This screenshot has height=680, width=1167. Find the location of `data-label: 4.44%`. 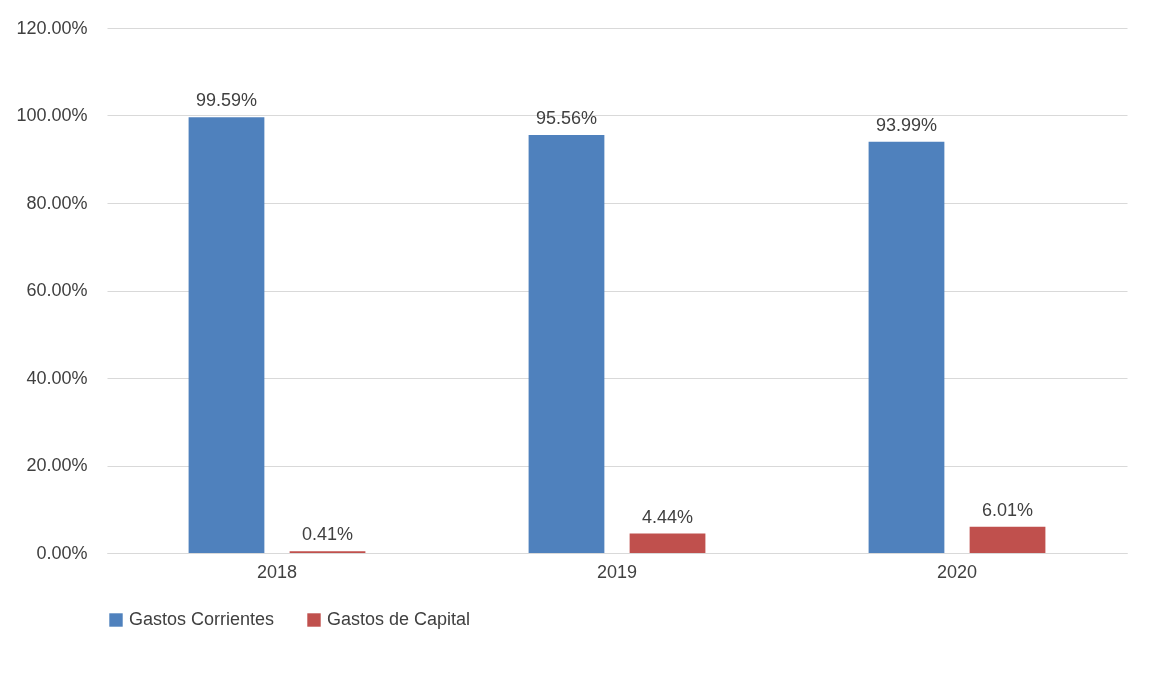

data-label: 4.44% is located at coordinates (667, 516).